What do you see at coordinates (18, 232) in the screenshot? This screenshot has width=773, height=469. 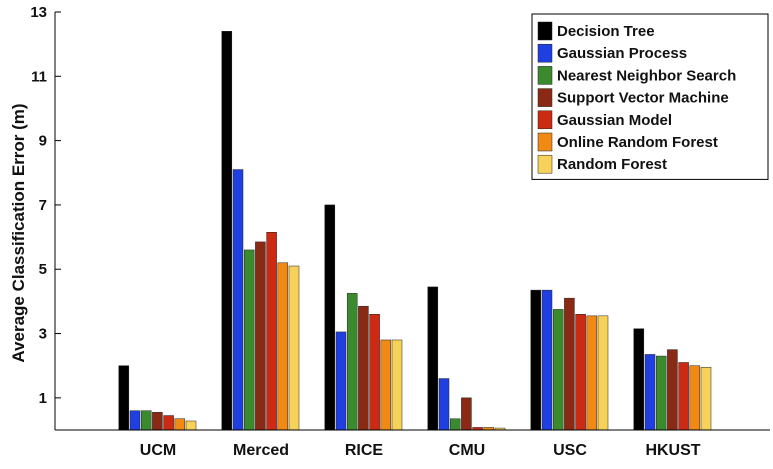 I see `y-axis-title: Average Classification Error (m)` at bounding box center [18, 232].